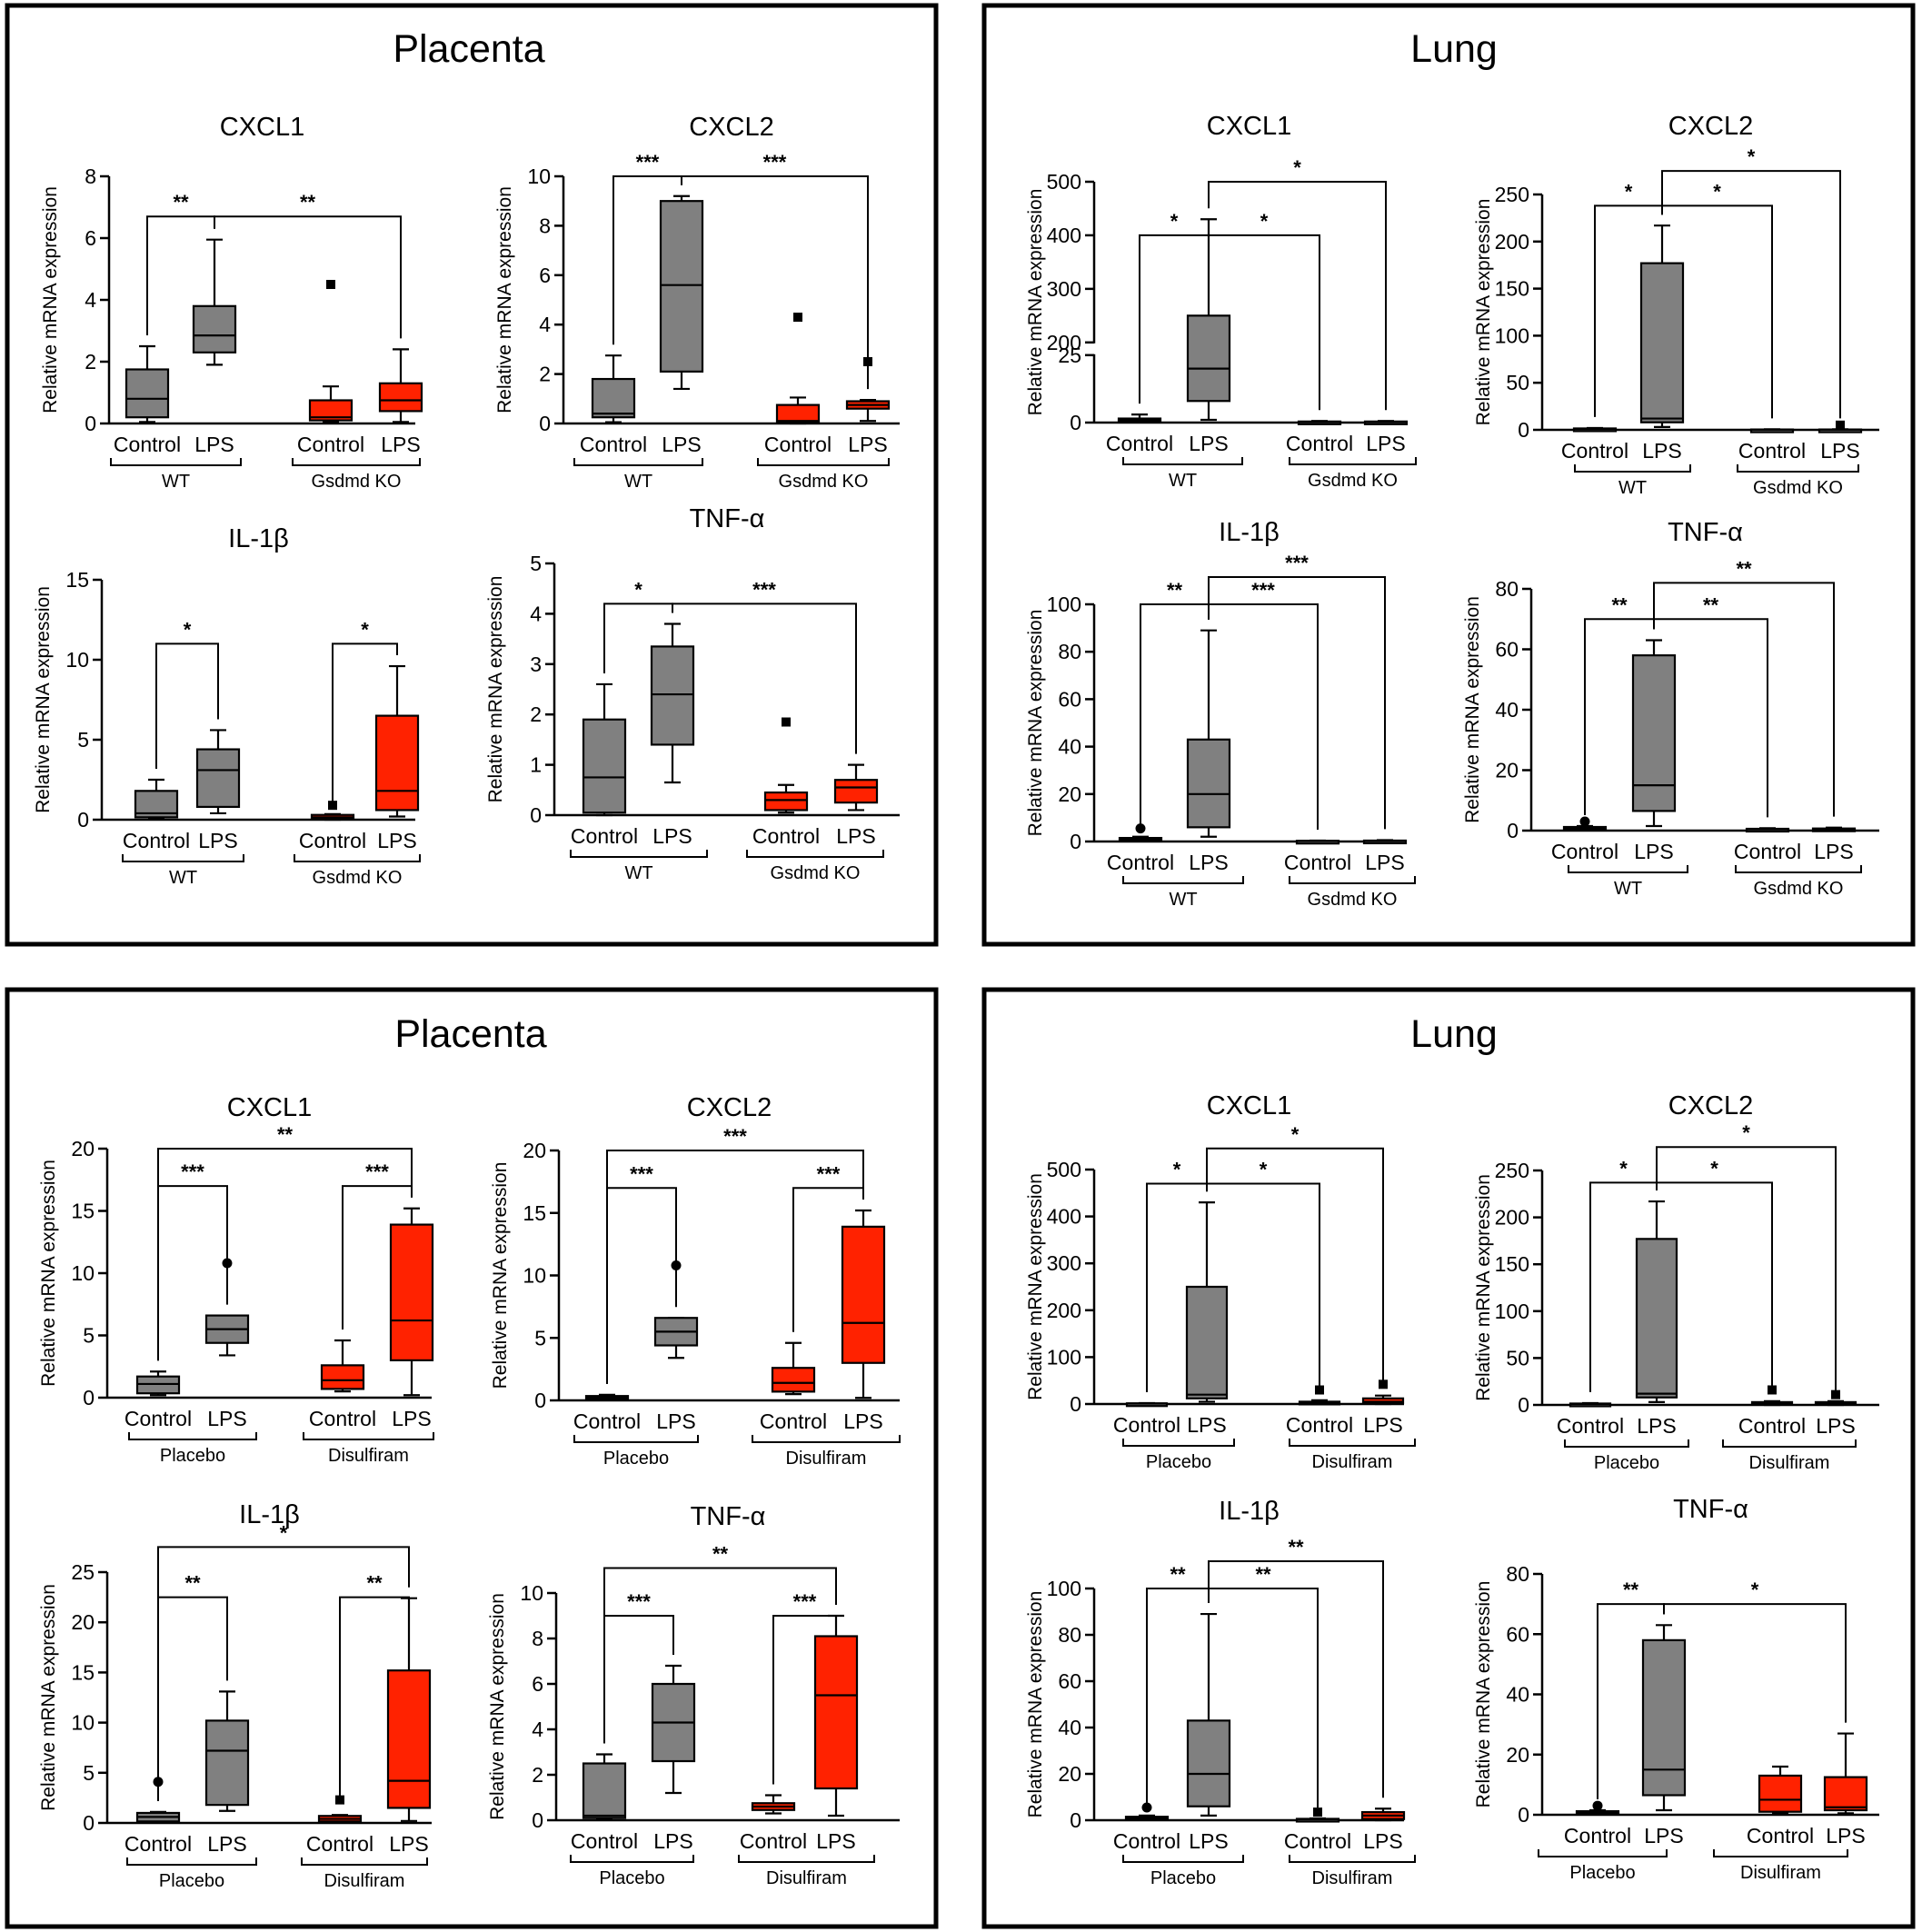 Image resolution: width=1932 pixels, height=1932 pixels. What do you see at coordinates (1064, 342) in the screenshot?
I see `y-tick-label: 200` at bounding box center [1064, 342].